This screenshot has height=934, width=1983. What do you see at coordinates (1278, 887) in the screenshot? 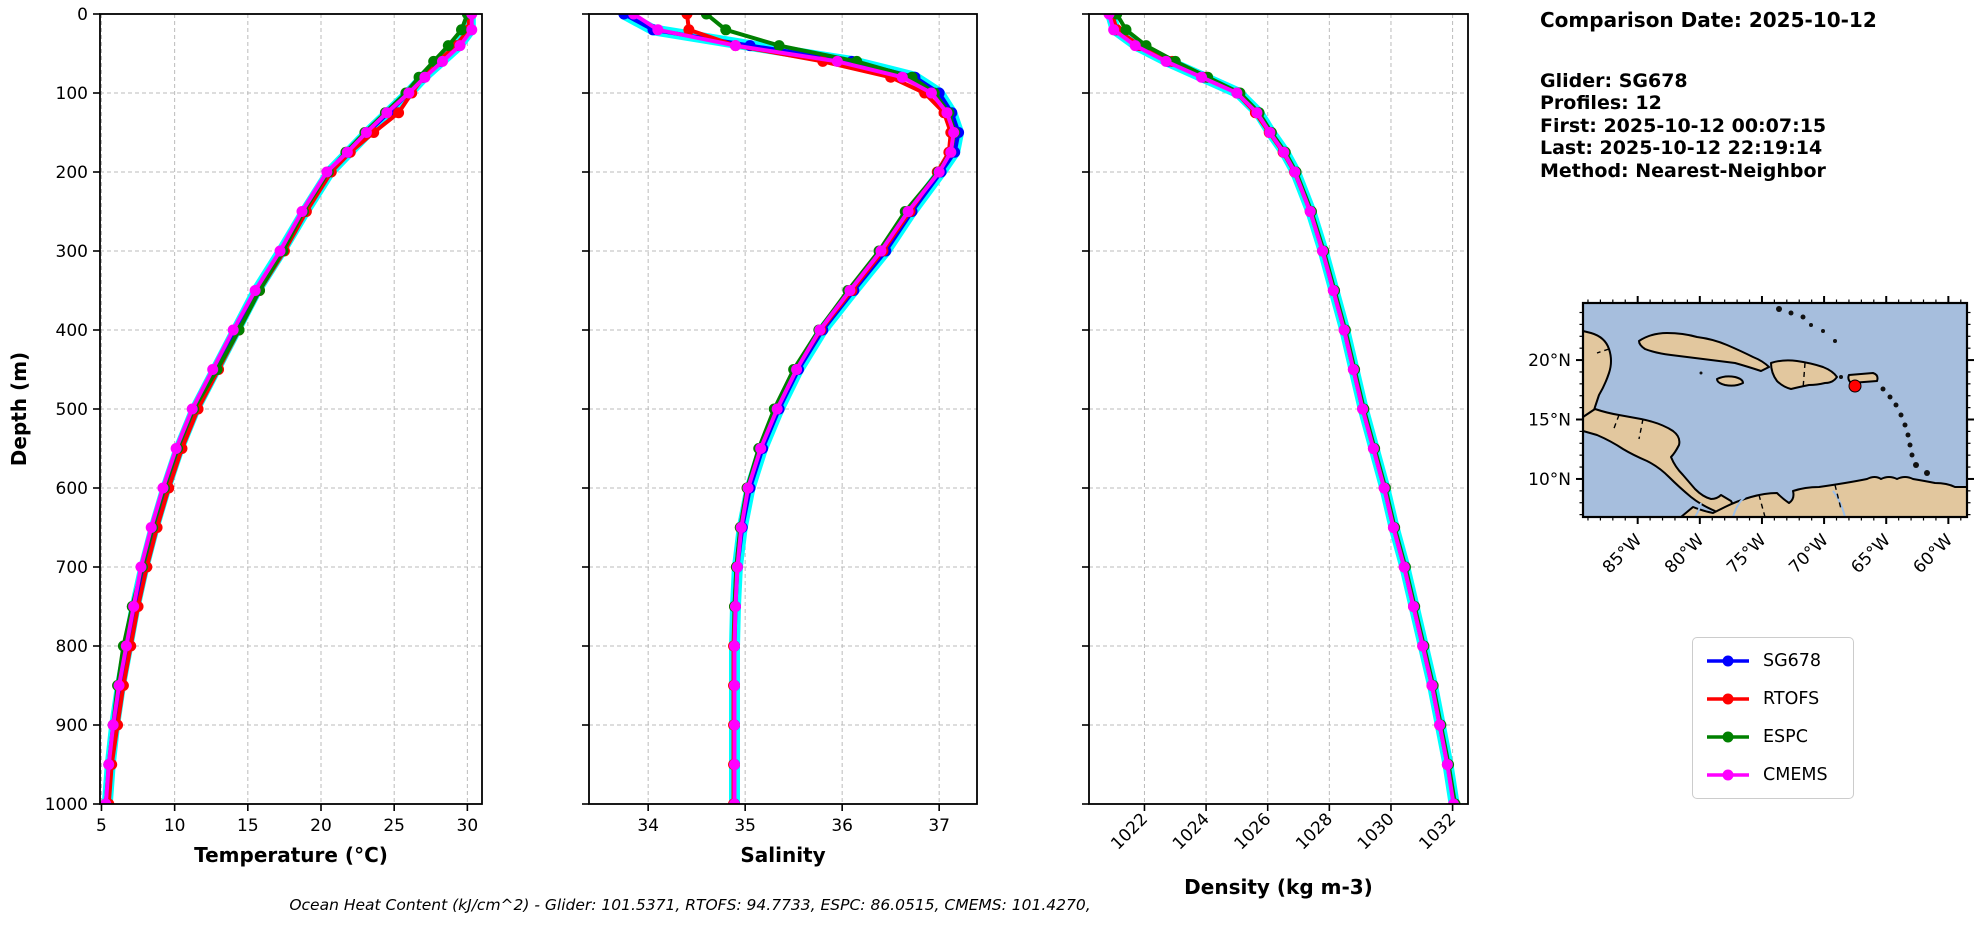
I see `x-axis-label-density: Density (kg m-3)` at bounding box center [1278, 887].